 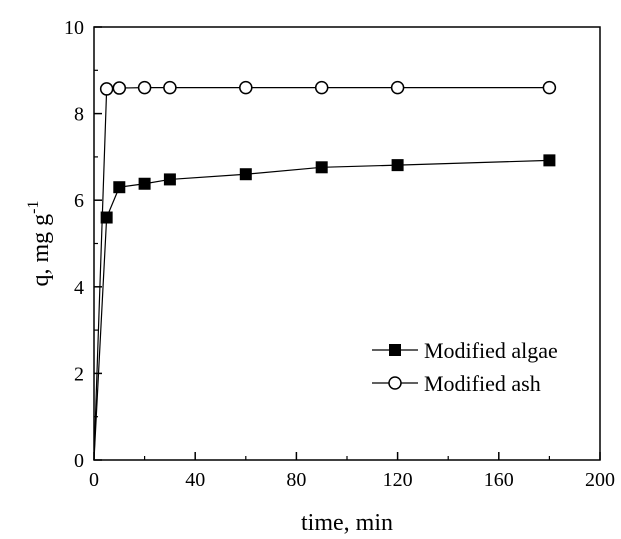 I want to click on y-axis-title: q, mg g-1, so click(x=39, y=244).